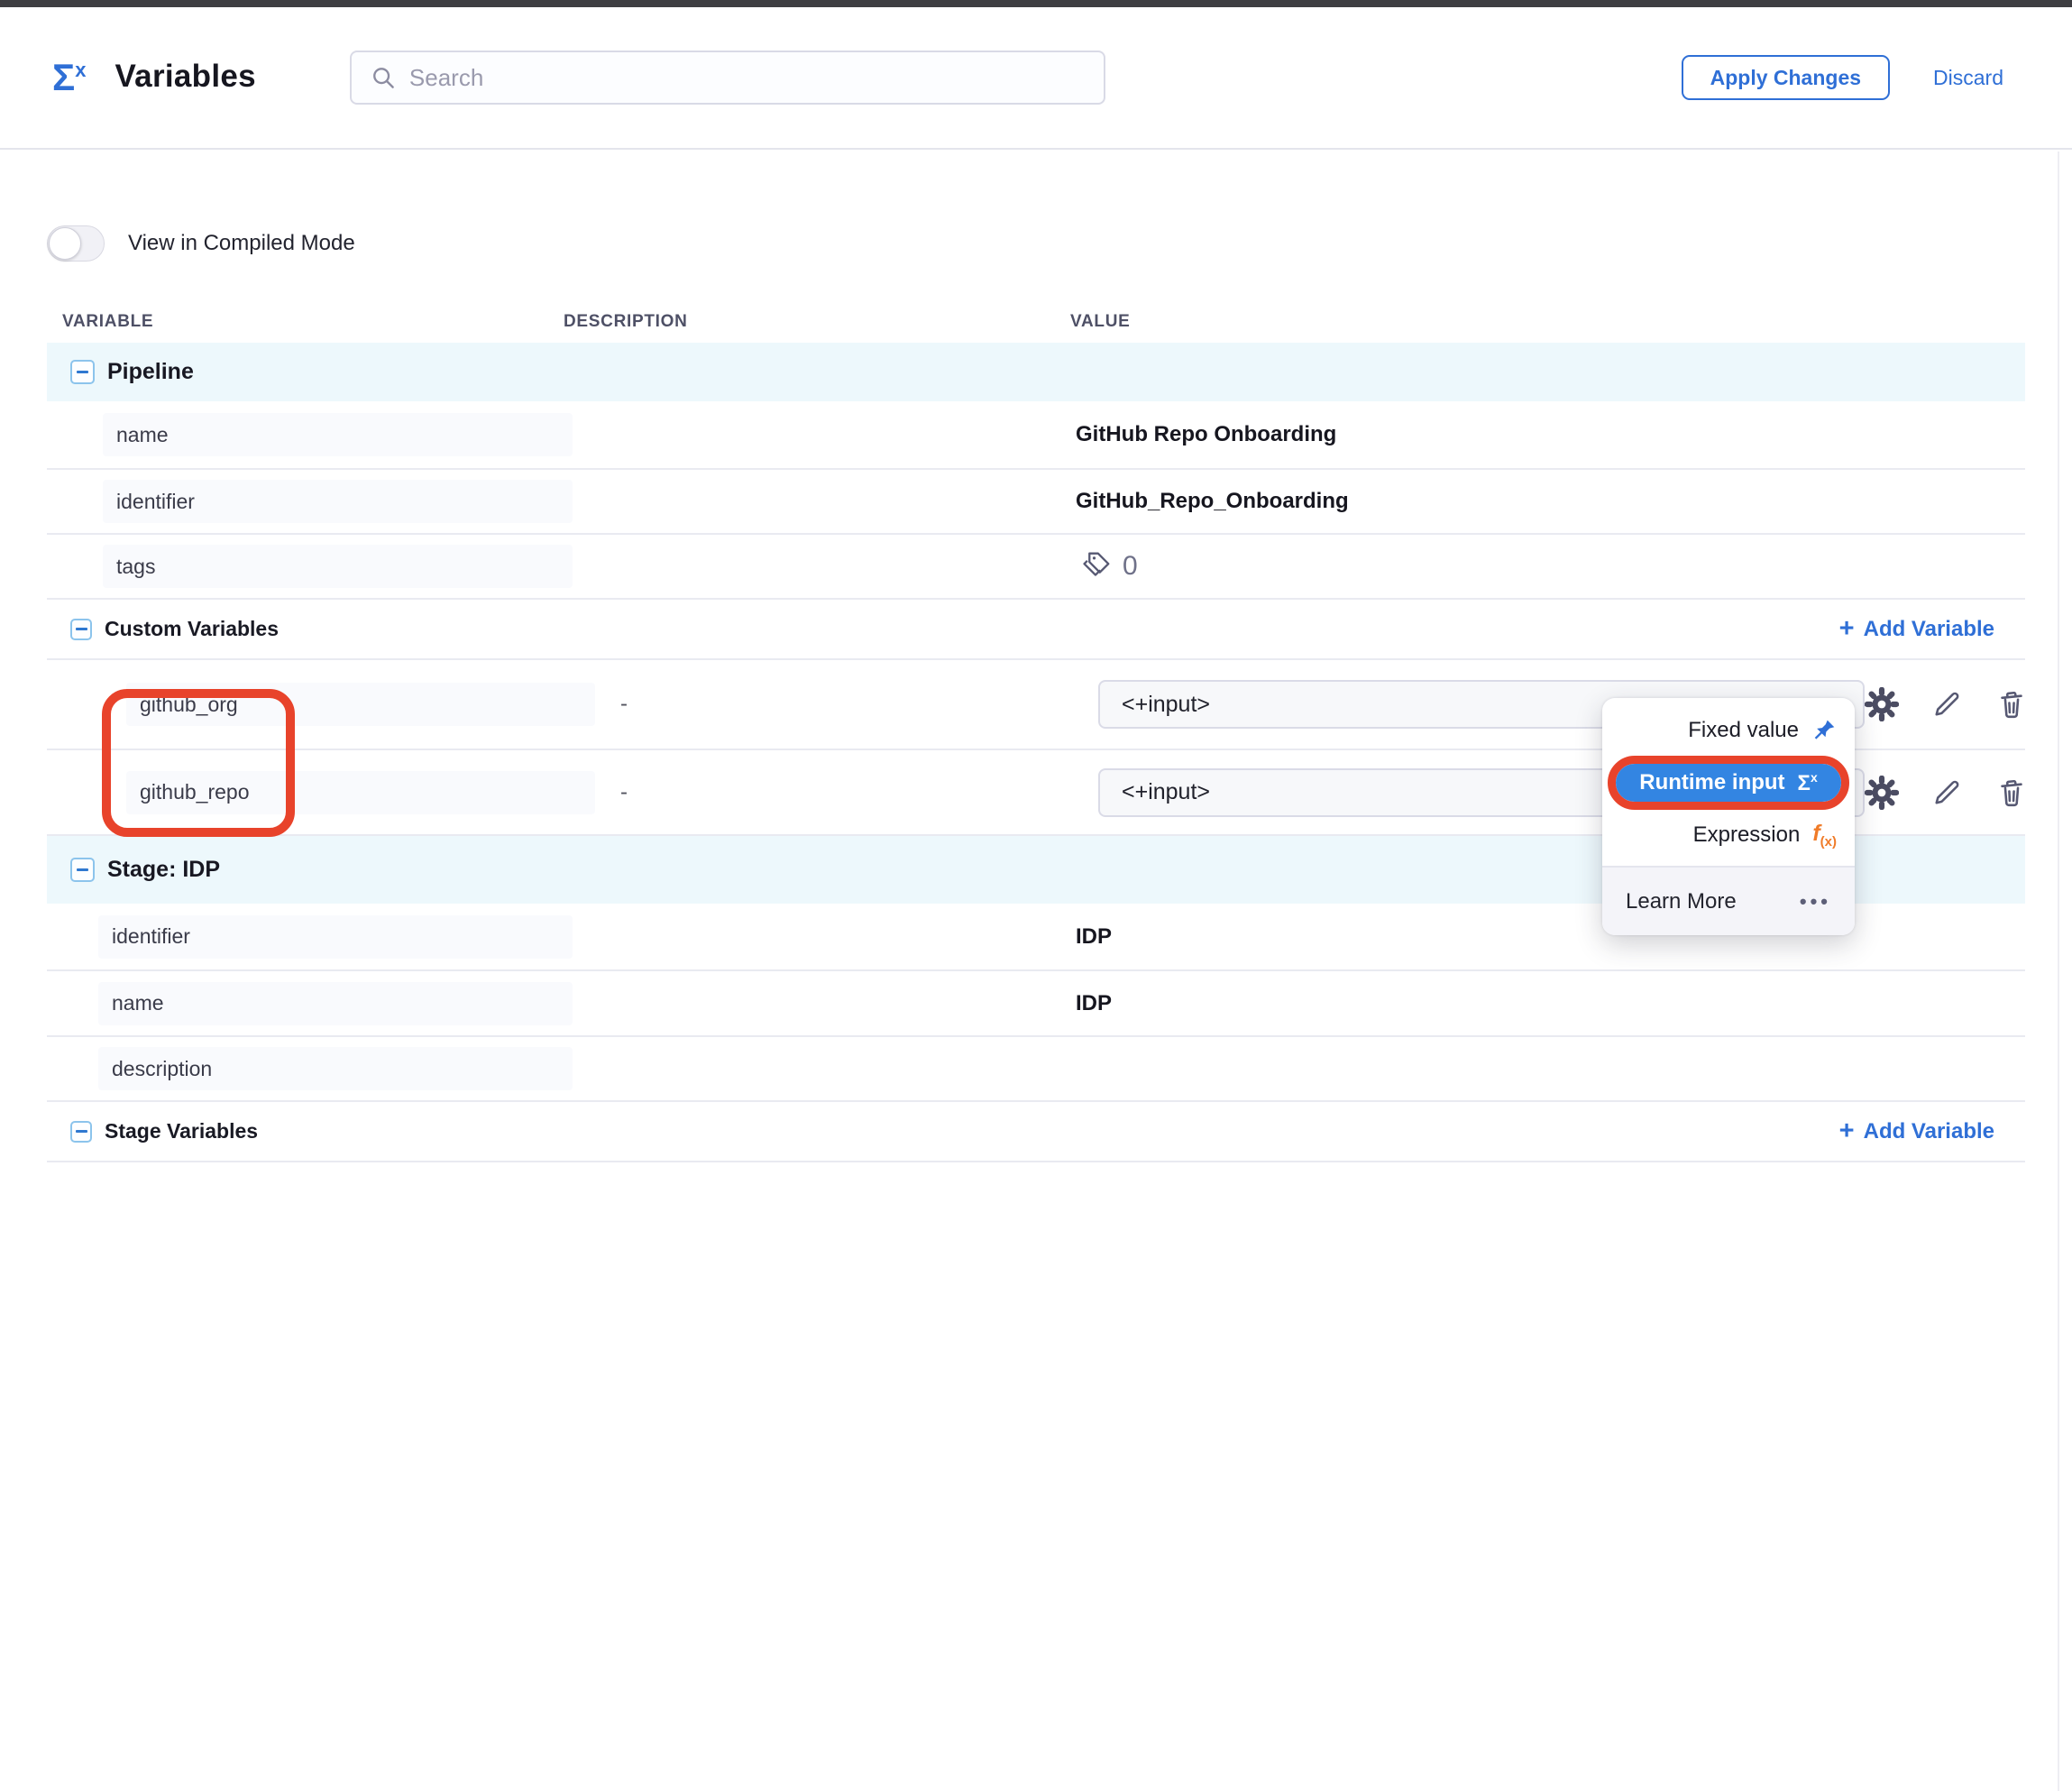  I want to click on stage-identifier-value: IDP, so click(1094, 936).